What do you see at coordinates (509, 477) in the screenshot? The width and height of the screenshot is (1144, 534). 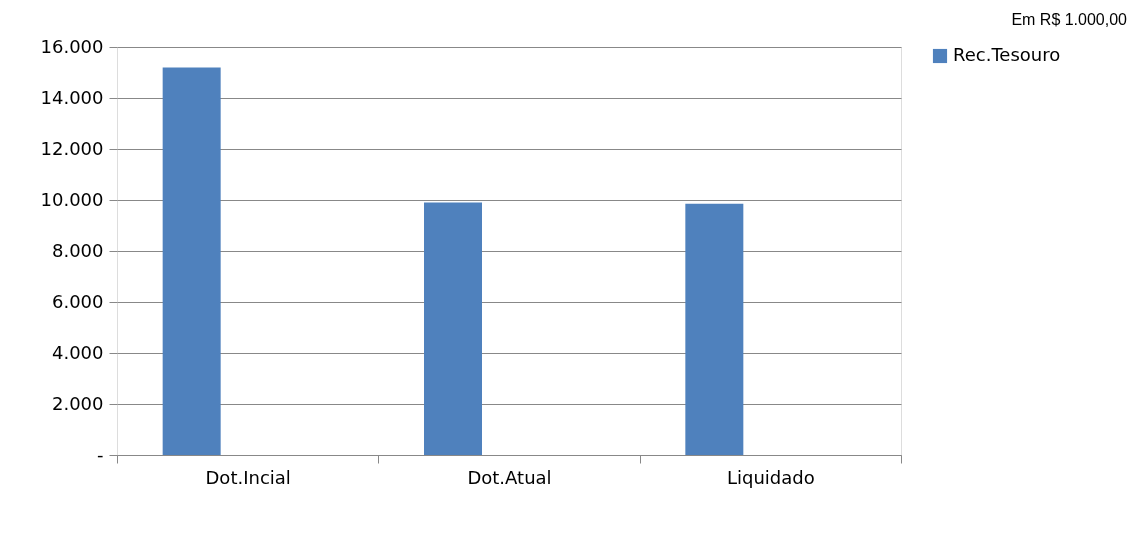 I see `x-tick-label: Dot.Atual` at bounding box center [509, 477].